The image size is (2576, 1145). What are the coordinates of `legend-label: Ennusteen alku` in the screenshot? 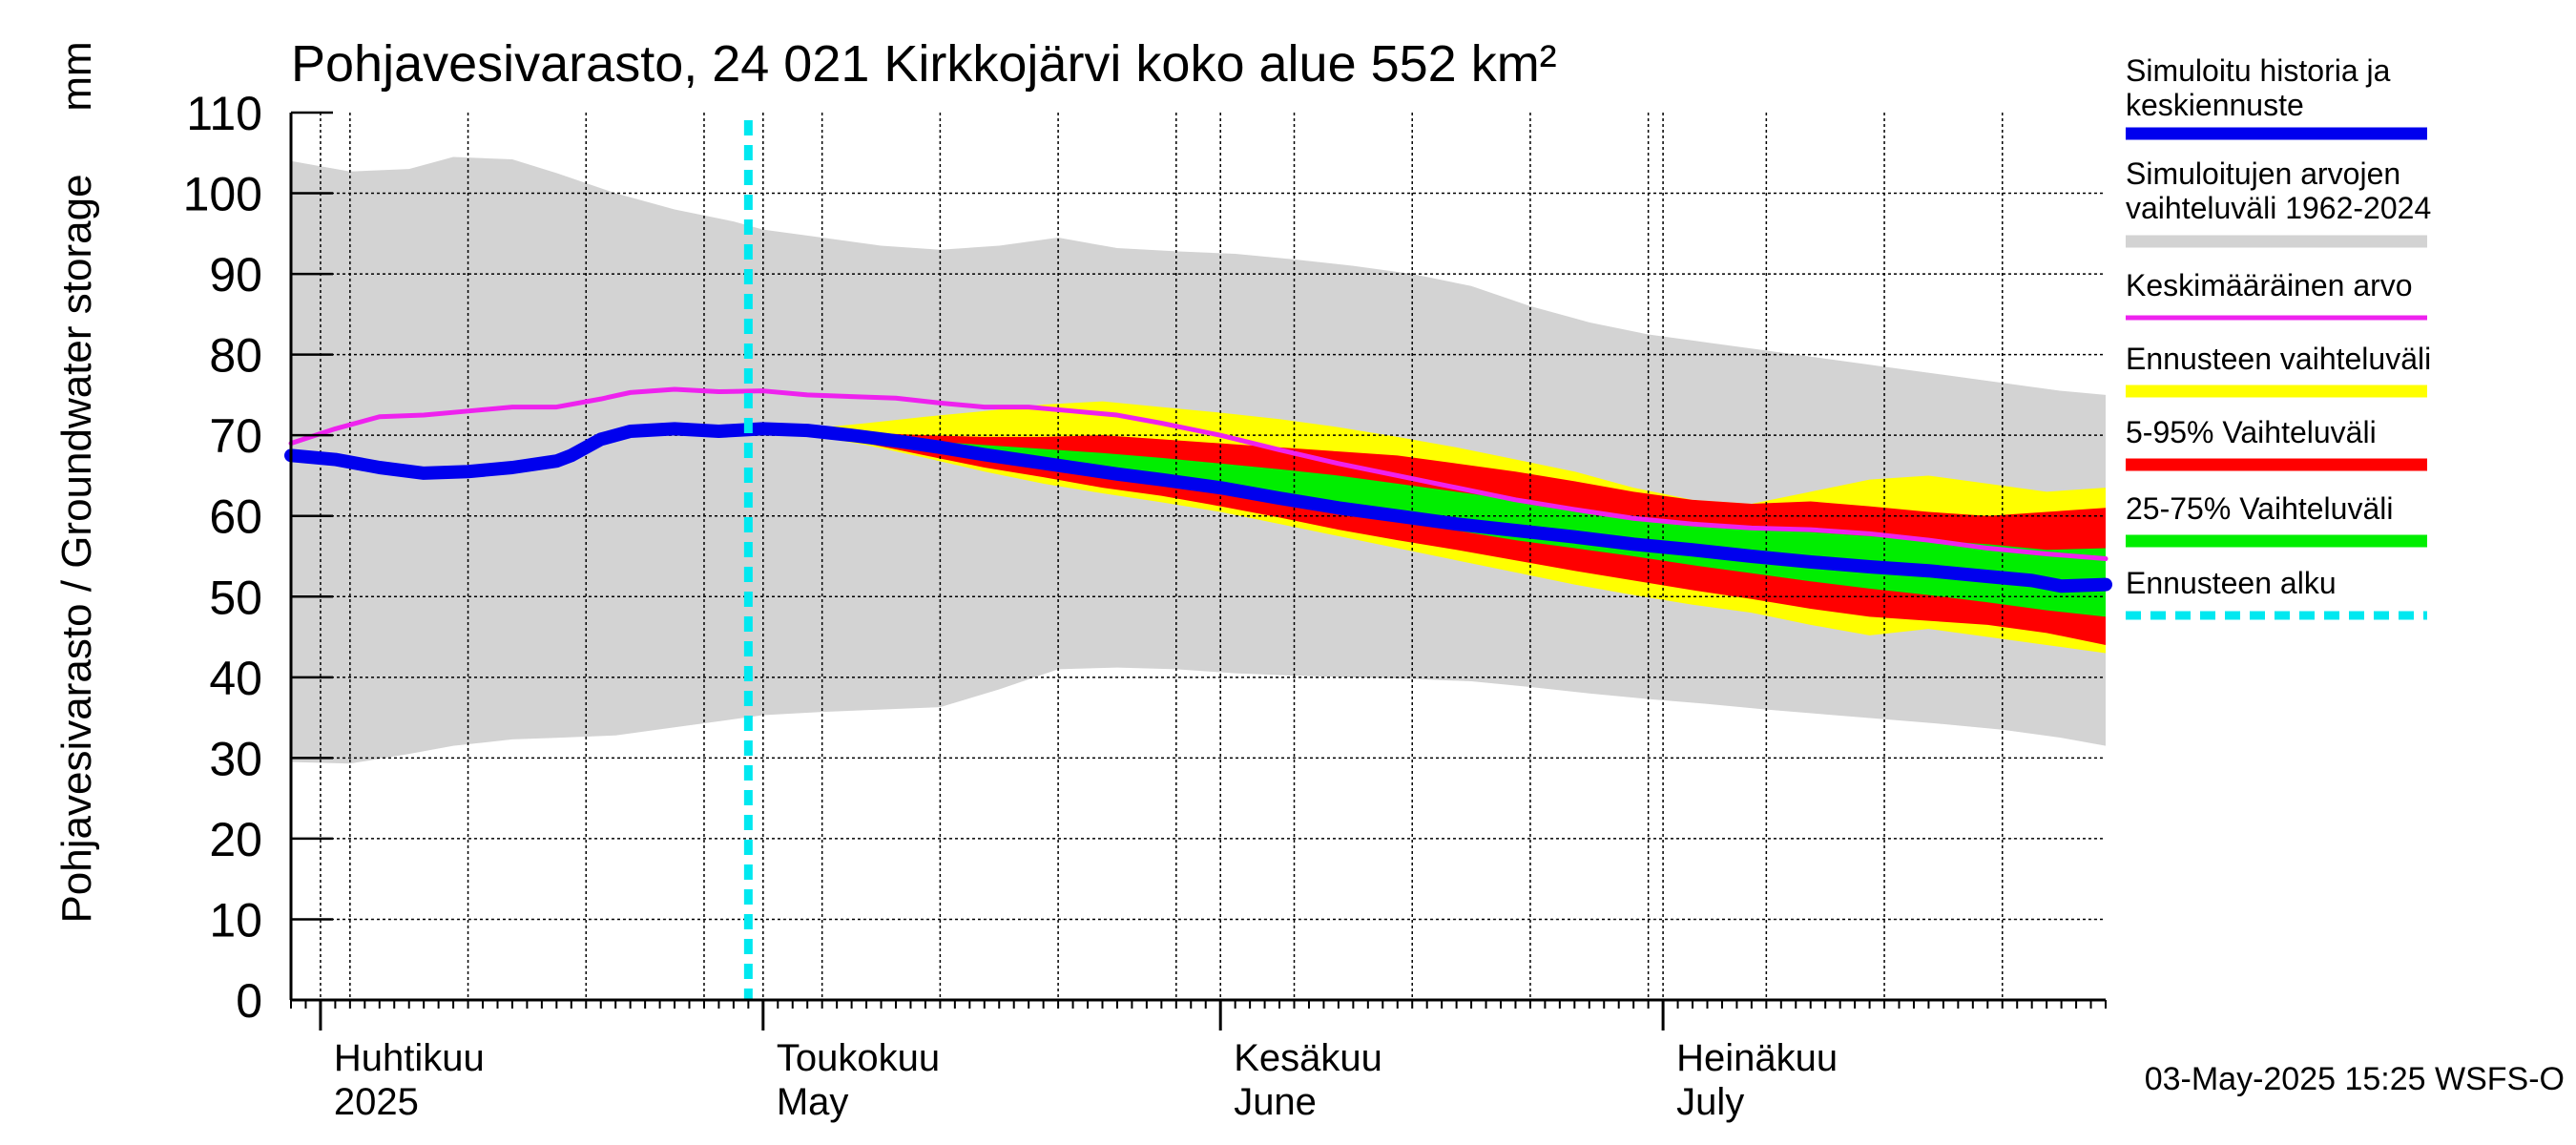 It's located at (2231, 583).